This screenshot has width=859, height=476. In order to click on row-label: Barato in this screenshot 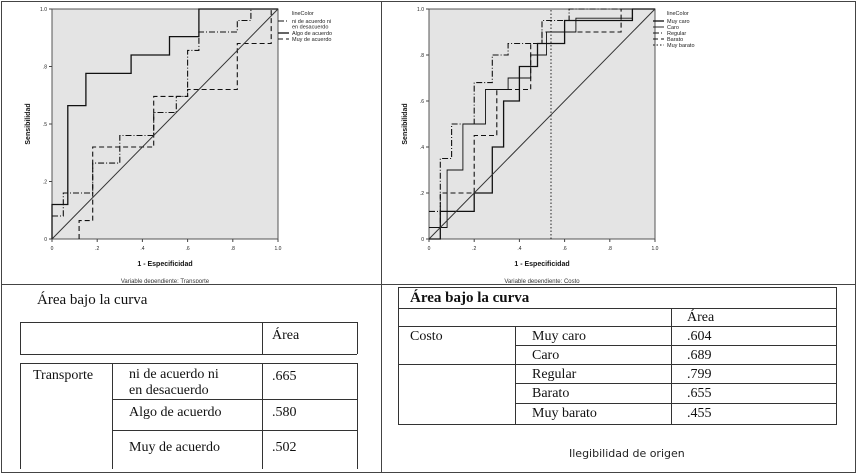, I will do `click(551, 393)`.